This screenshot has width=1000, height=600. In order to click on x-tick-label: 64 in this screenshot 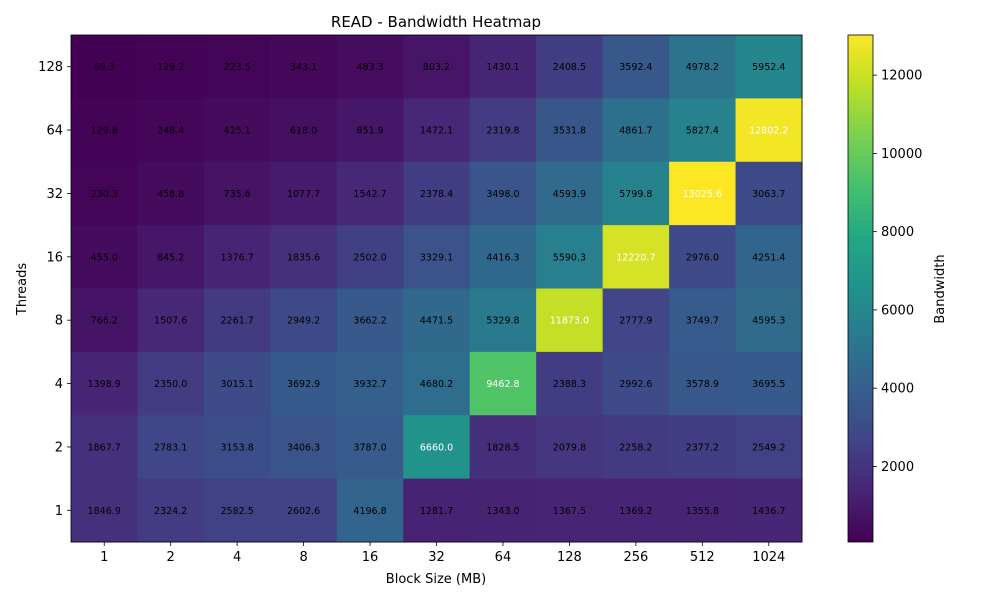, I will do `click(503, 557)`.